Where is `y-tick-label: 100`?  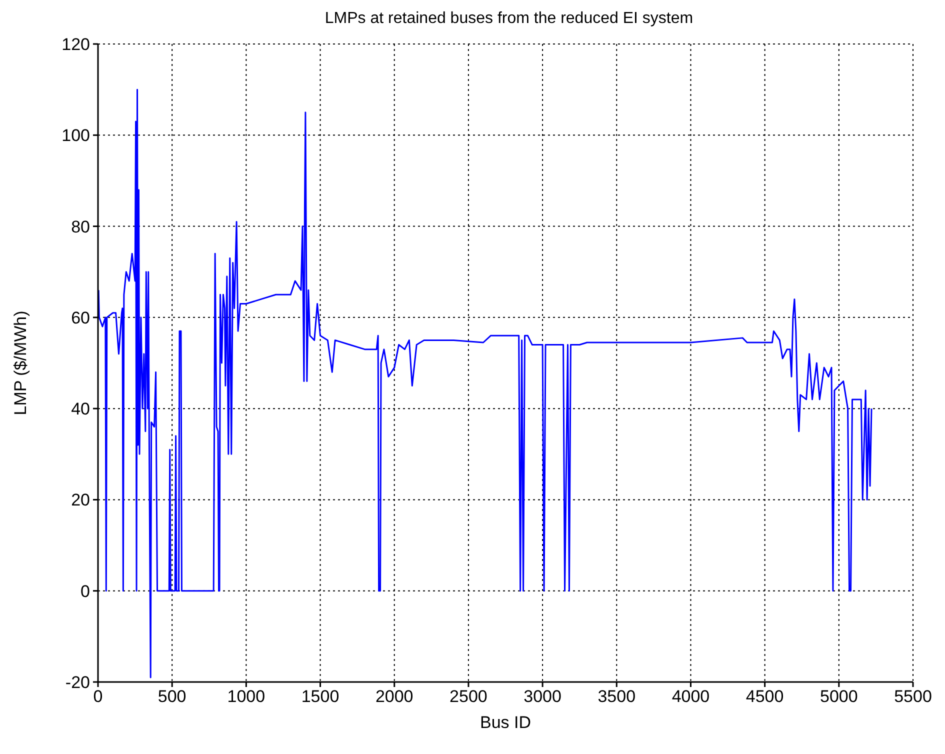
y-tick-label: 100 is located at coordinates (76, 136).